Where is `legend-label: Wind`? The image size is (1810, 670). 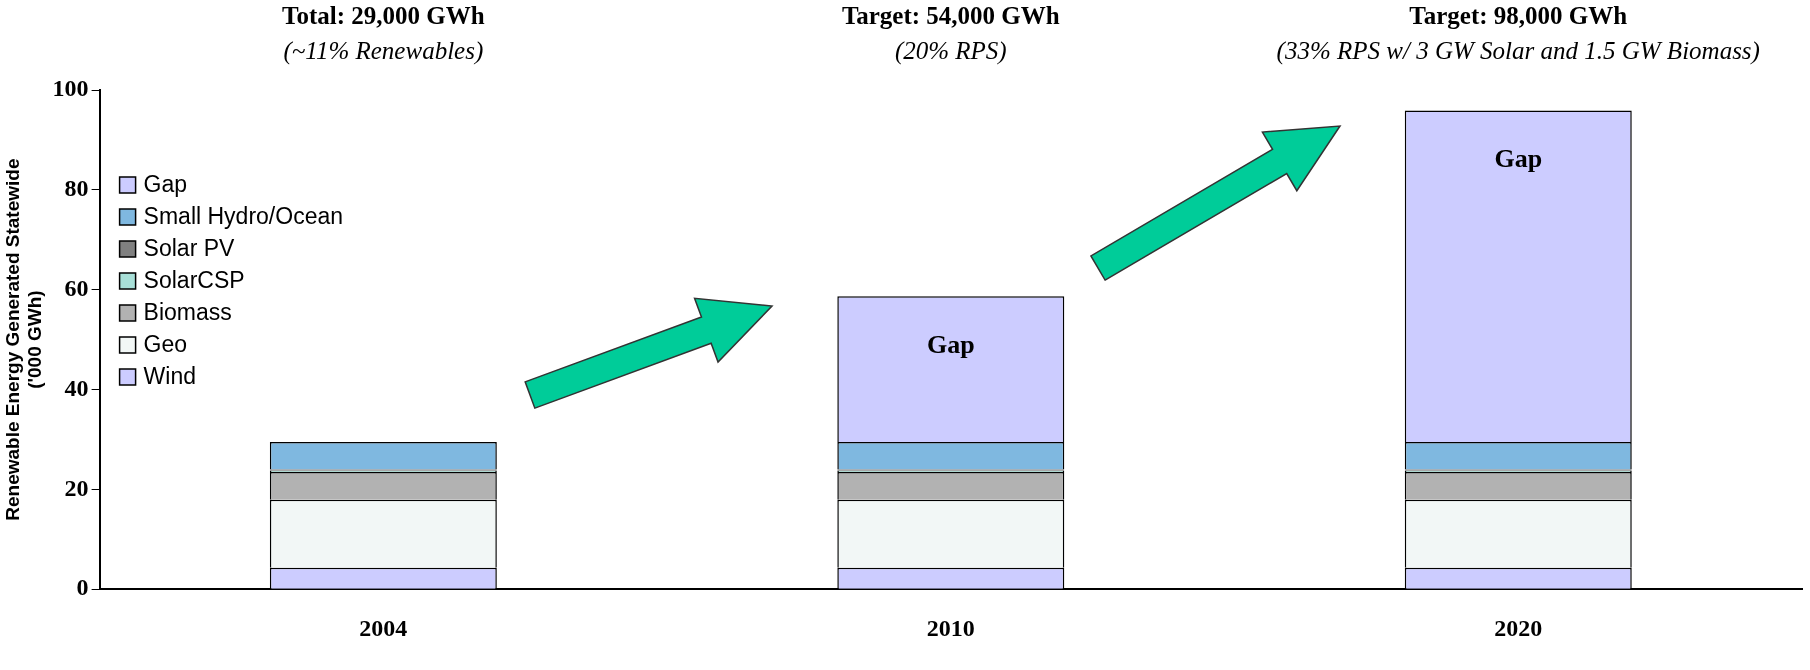 legend-label: Wind is located at coordinates (170, 376).